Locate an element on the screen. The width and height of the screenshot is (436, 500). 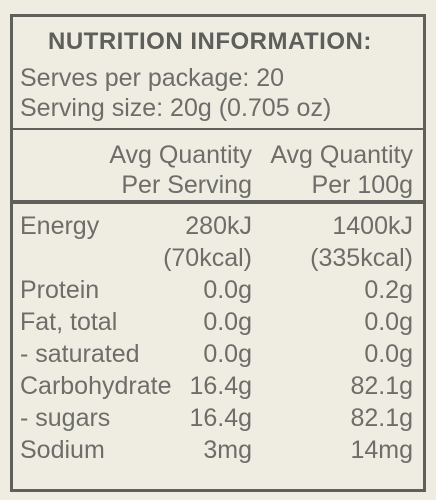
per-serving: 280kJ is located at coordinates (218, 226).